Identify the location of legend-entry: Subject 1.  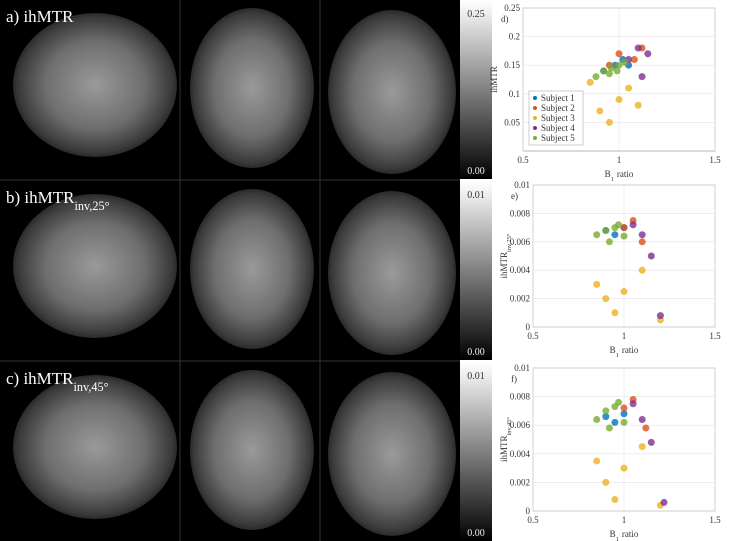
(558, 98).